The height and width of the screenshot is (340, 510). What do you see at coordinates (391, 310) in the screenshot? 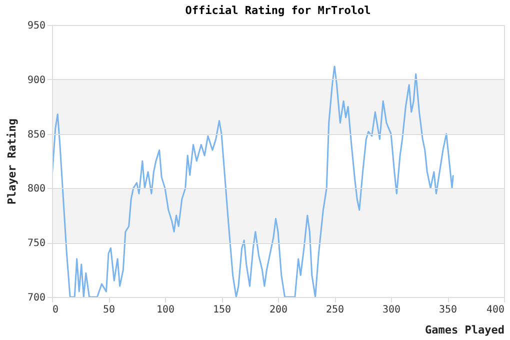
I see `x-tick-label: 300` at bounding box center [391, 310].